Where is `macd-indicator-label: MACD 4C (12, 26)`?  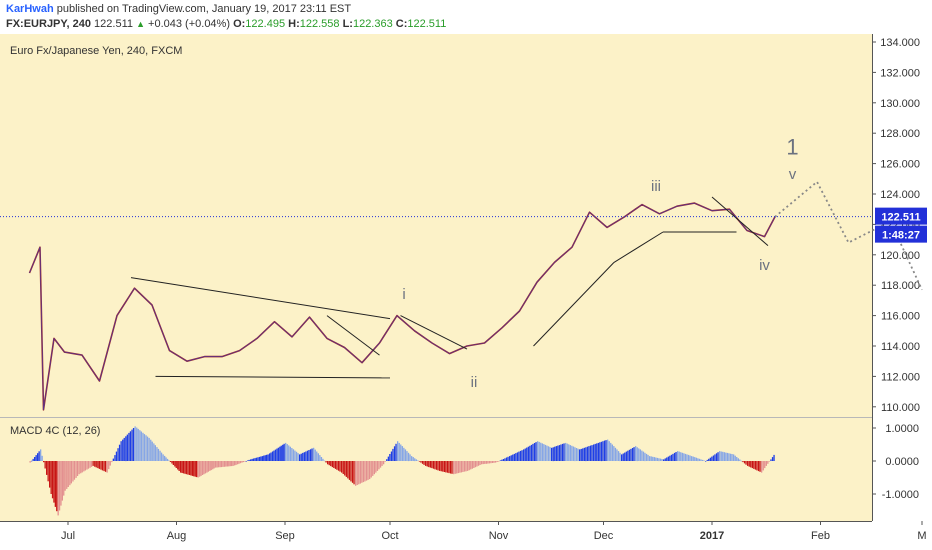 macd-indicator-label: MACD 4C (12, 26) is located at coordinates (55, 431).